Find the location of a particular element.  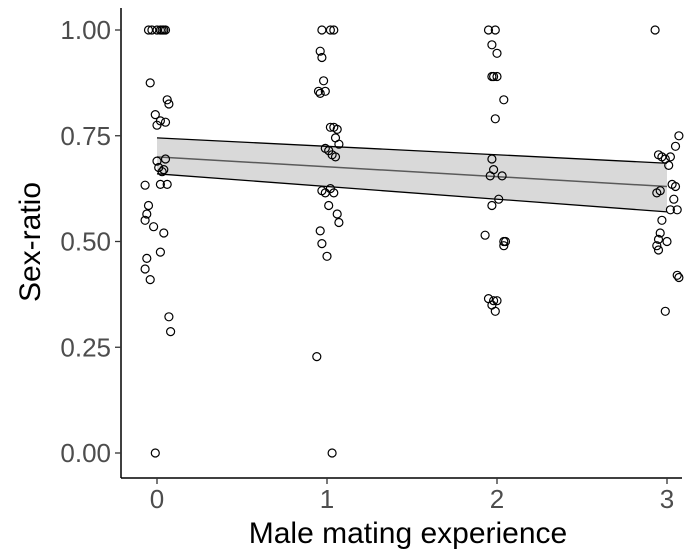

y-tick-label: 0.25 is located at coordinates (85, 347).